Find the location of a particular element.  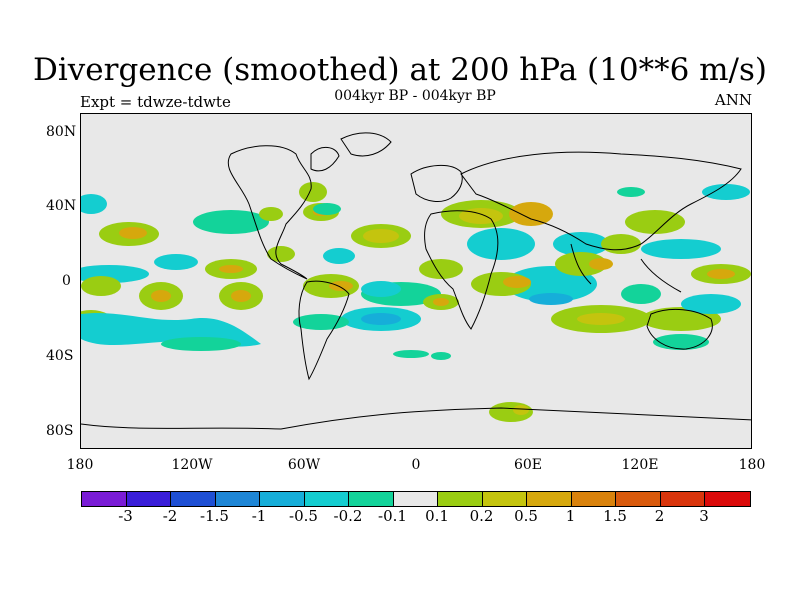

colorbar-label: 3 is located at coordinates (704, 516).